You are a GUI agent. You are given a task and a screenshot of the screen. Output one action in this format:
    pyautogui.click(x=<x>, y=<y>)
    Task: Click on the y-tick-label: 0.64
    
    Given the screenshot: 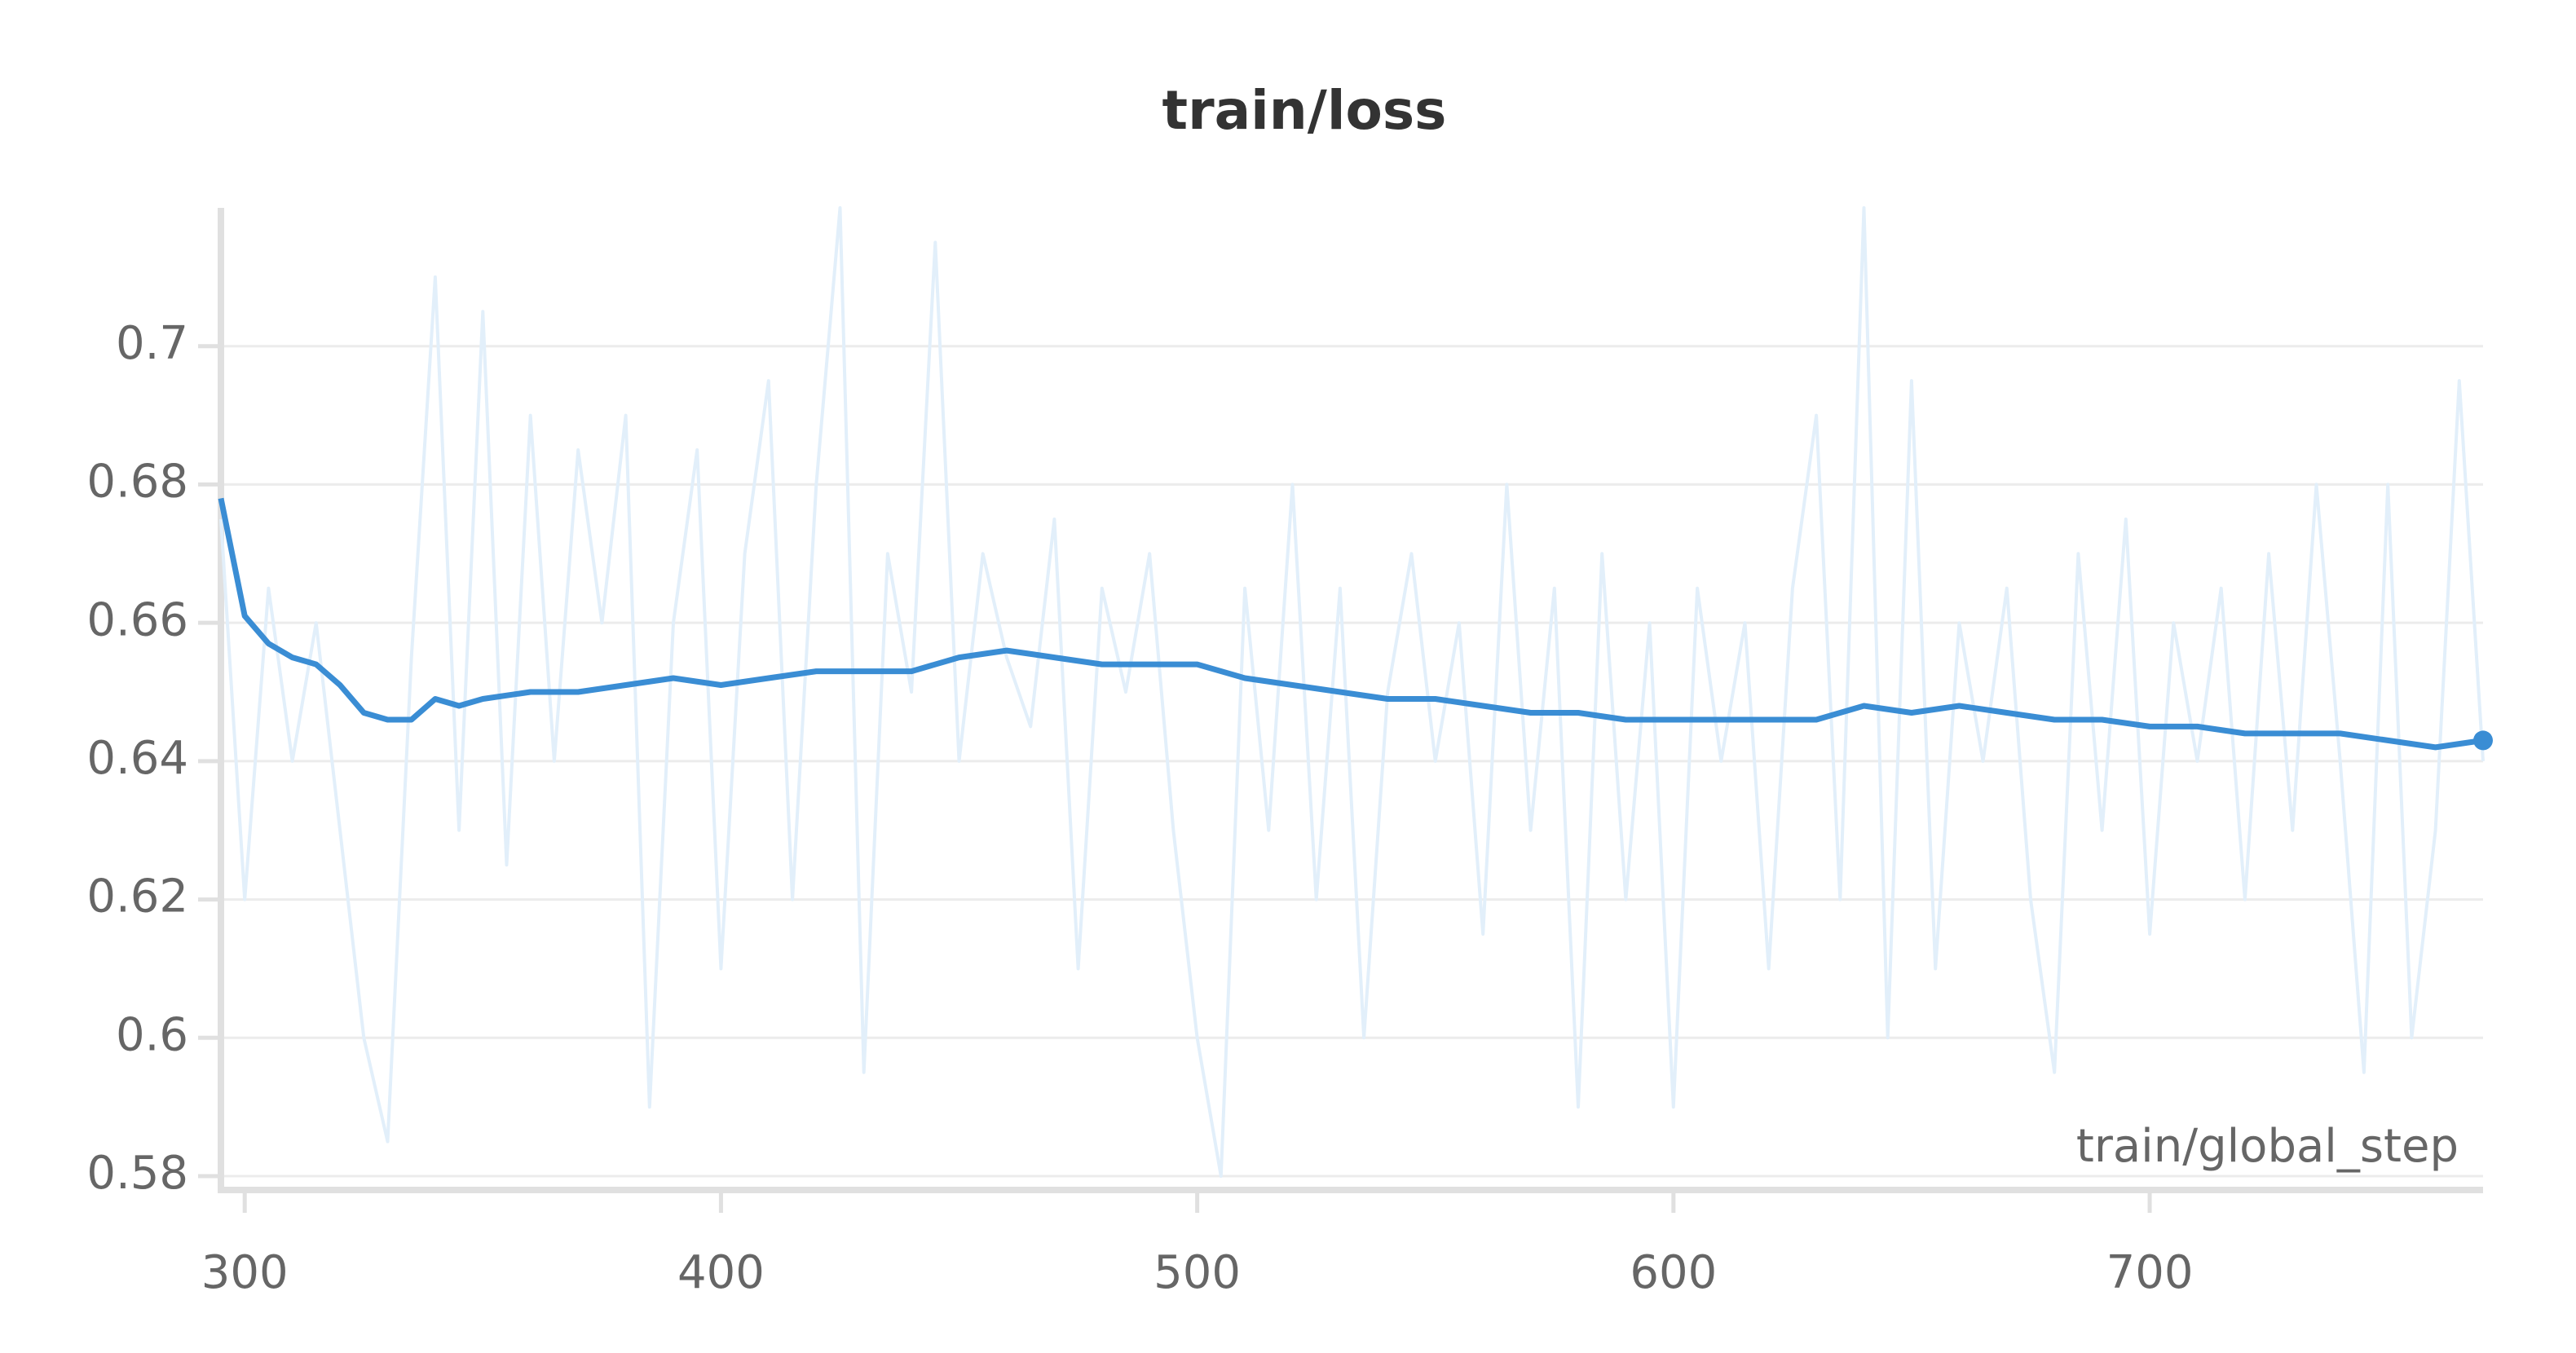 What is the action you would take?
    pyautogui.click(x=137, y=758)
    